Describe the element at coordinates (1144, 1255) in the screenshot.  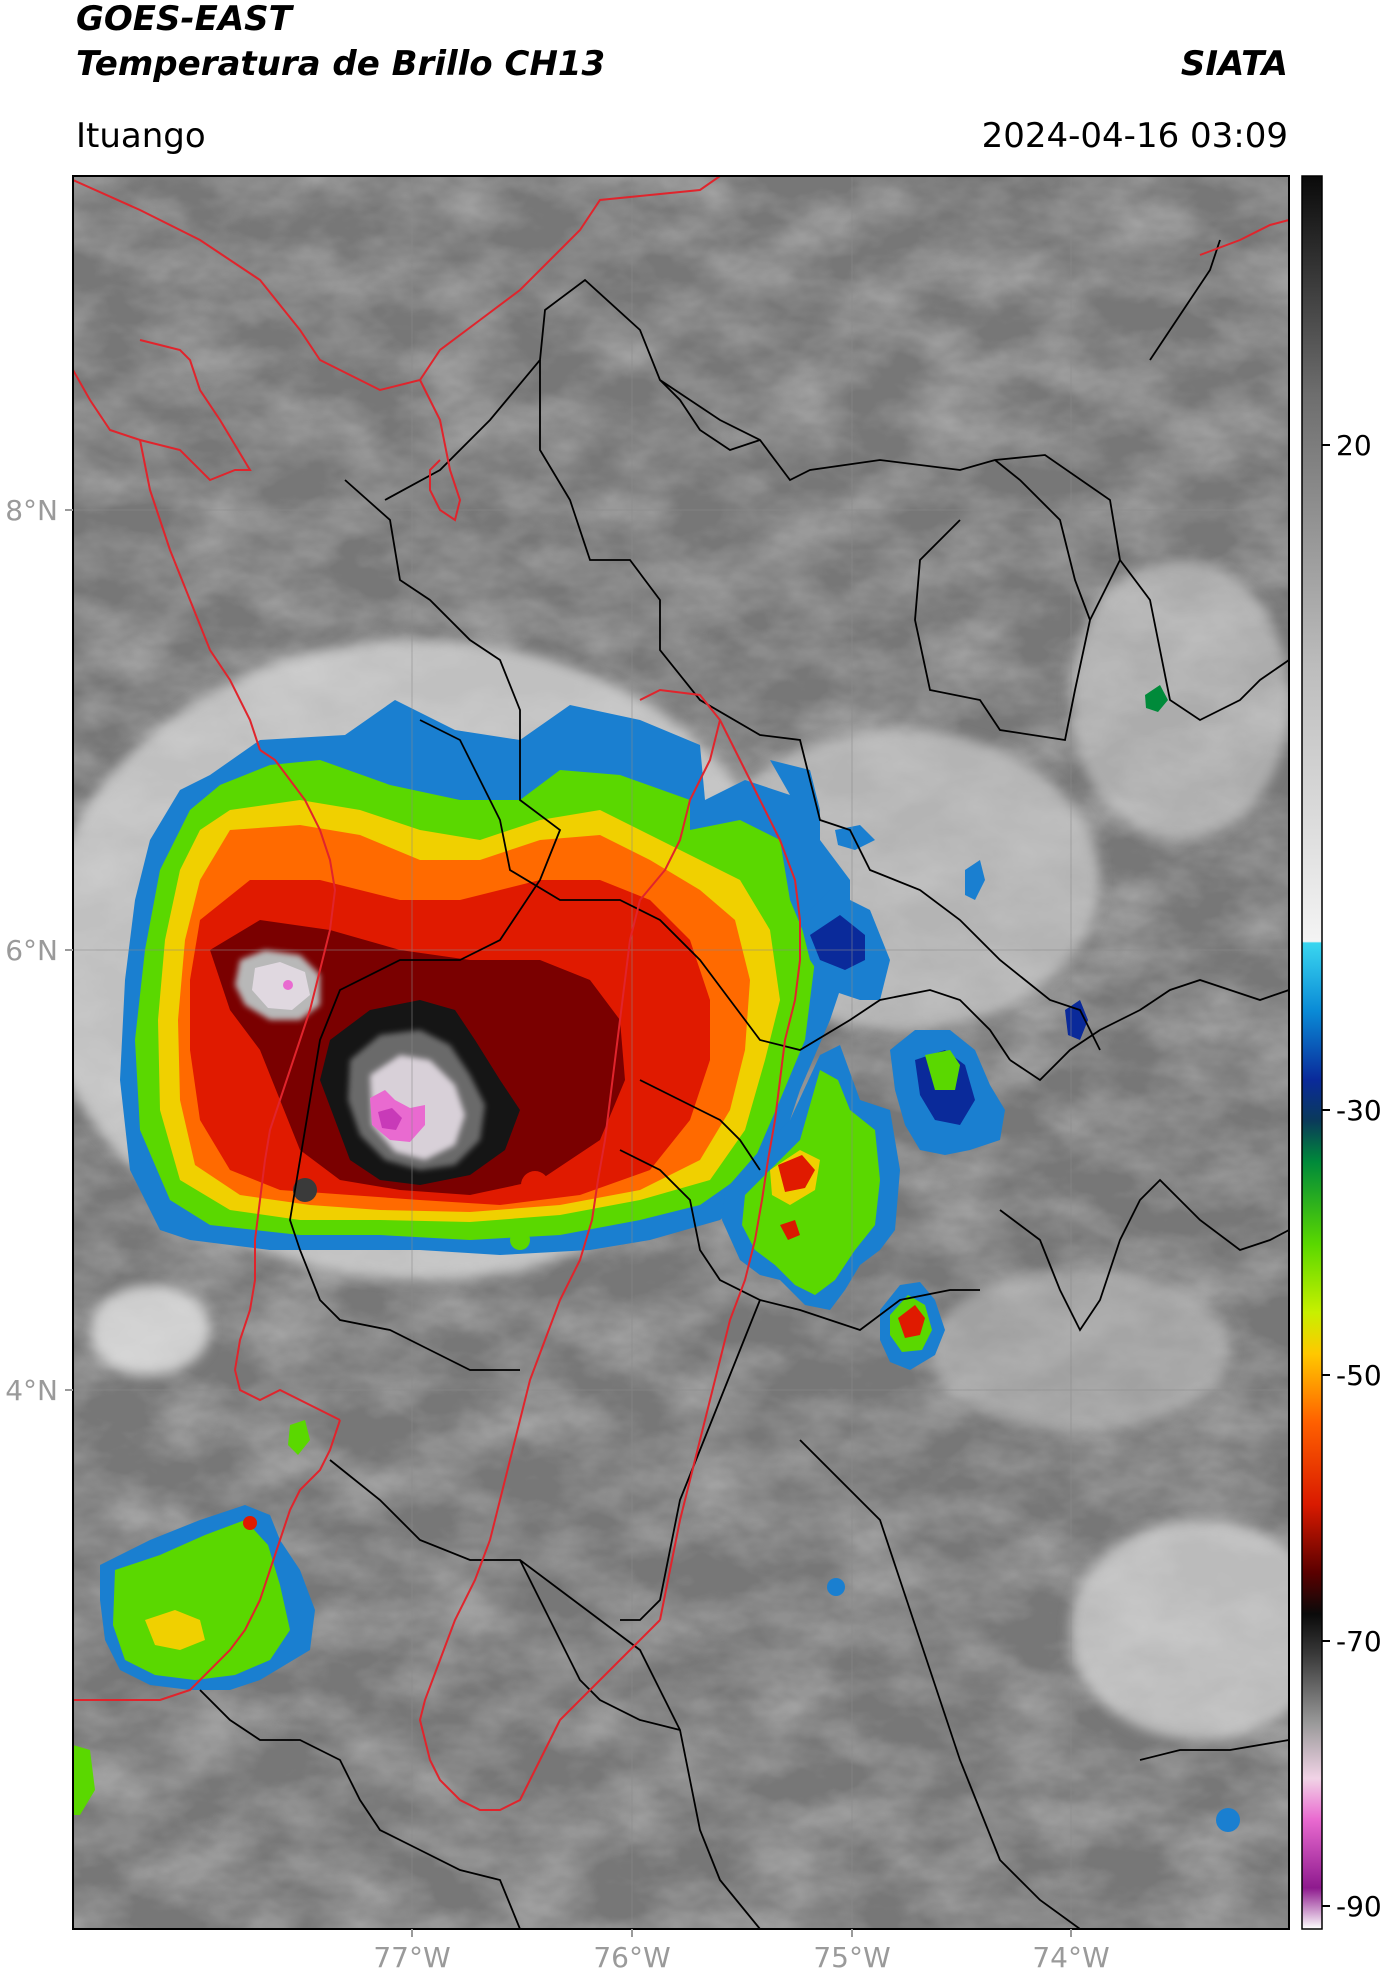
I see `boundary-cundinamarca` at that location.